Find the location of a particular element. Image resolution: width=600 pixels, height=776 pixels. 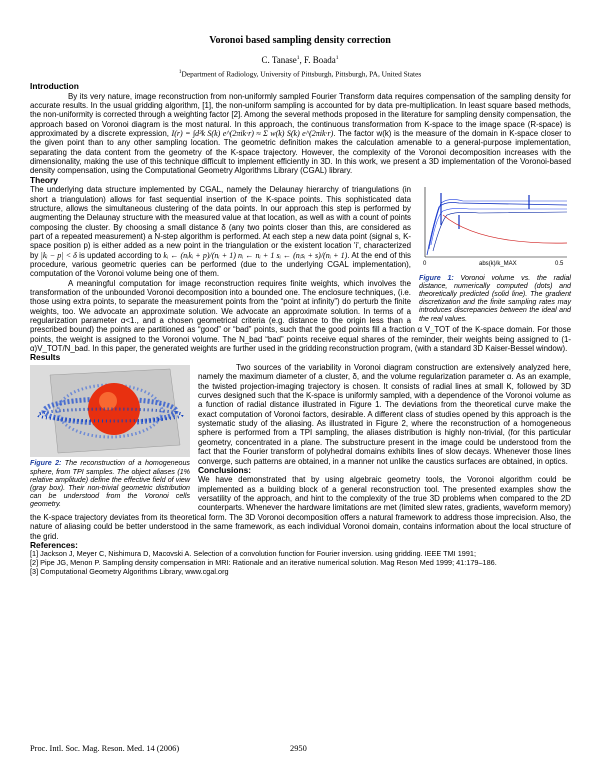

figure-2-image is located at coordinates (110, 411).